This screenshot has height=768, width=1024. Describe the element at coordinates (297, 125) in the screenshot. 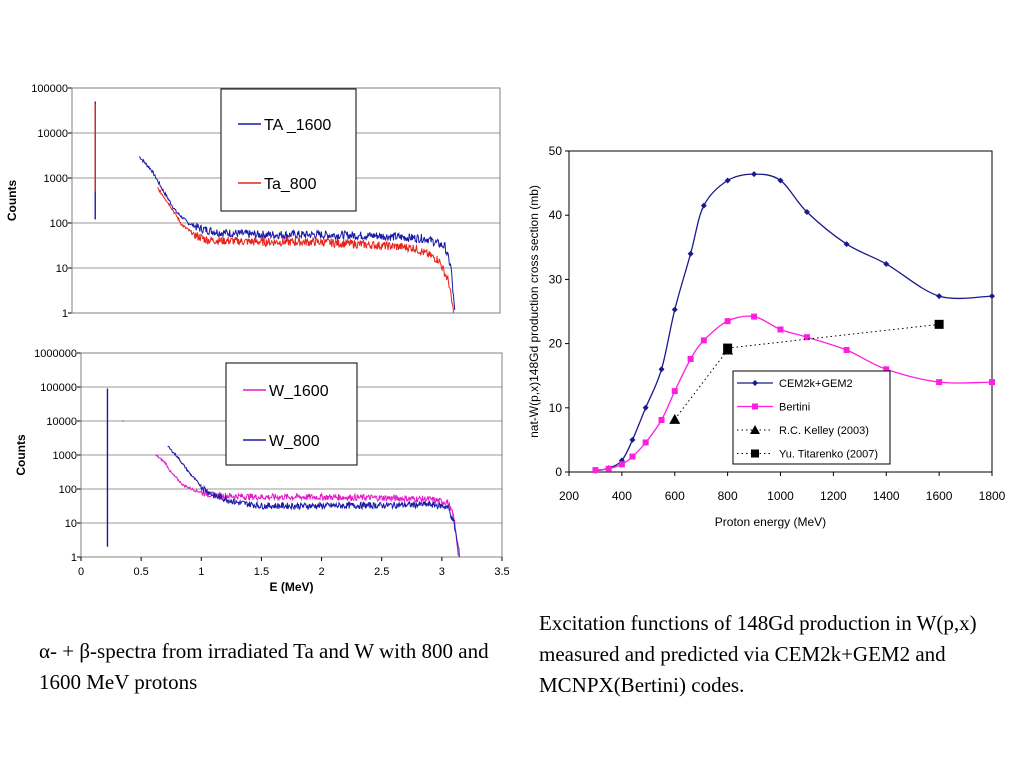

I see `legend-label: TA _1600` at that location.